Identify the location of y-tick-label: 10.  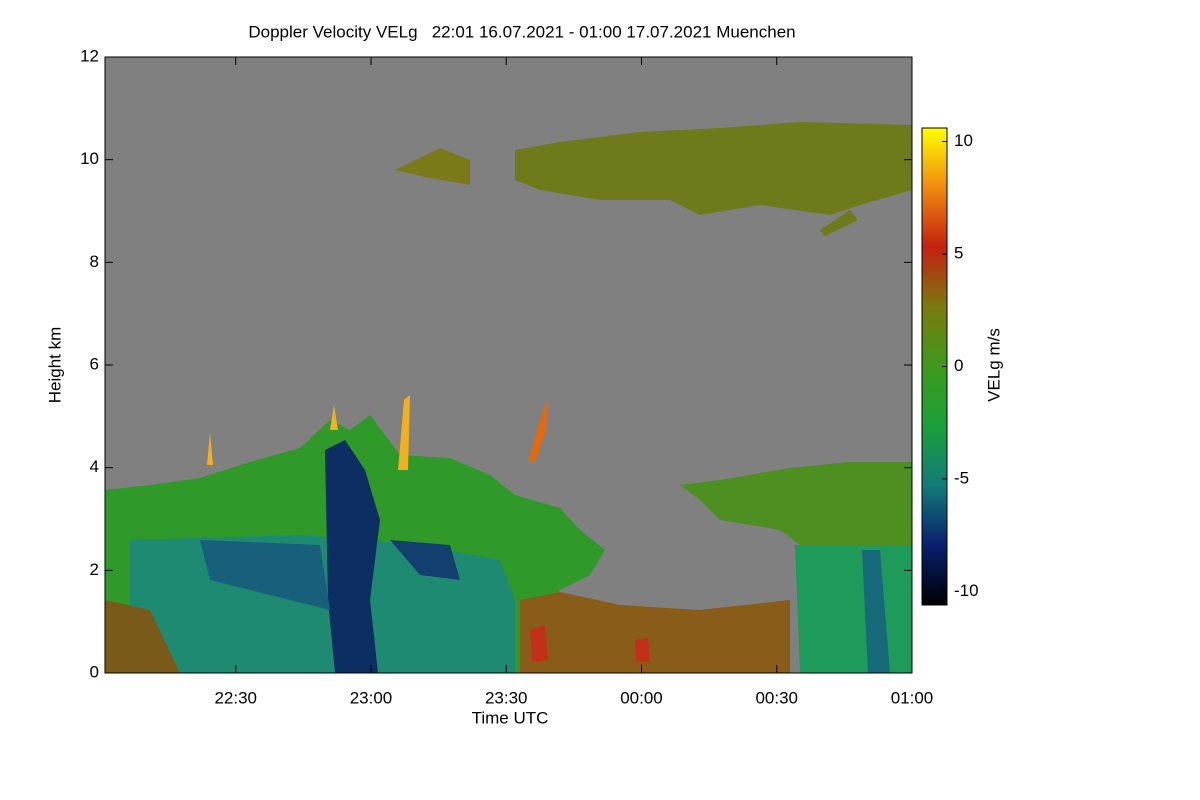
(89, 158).